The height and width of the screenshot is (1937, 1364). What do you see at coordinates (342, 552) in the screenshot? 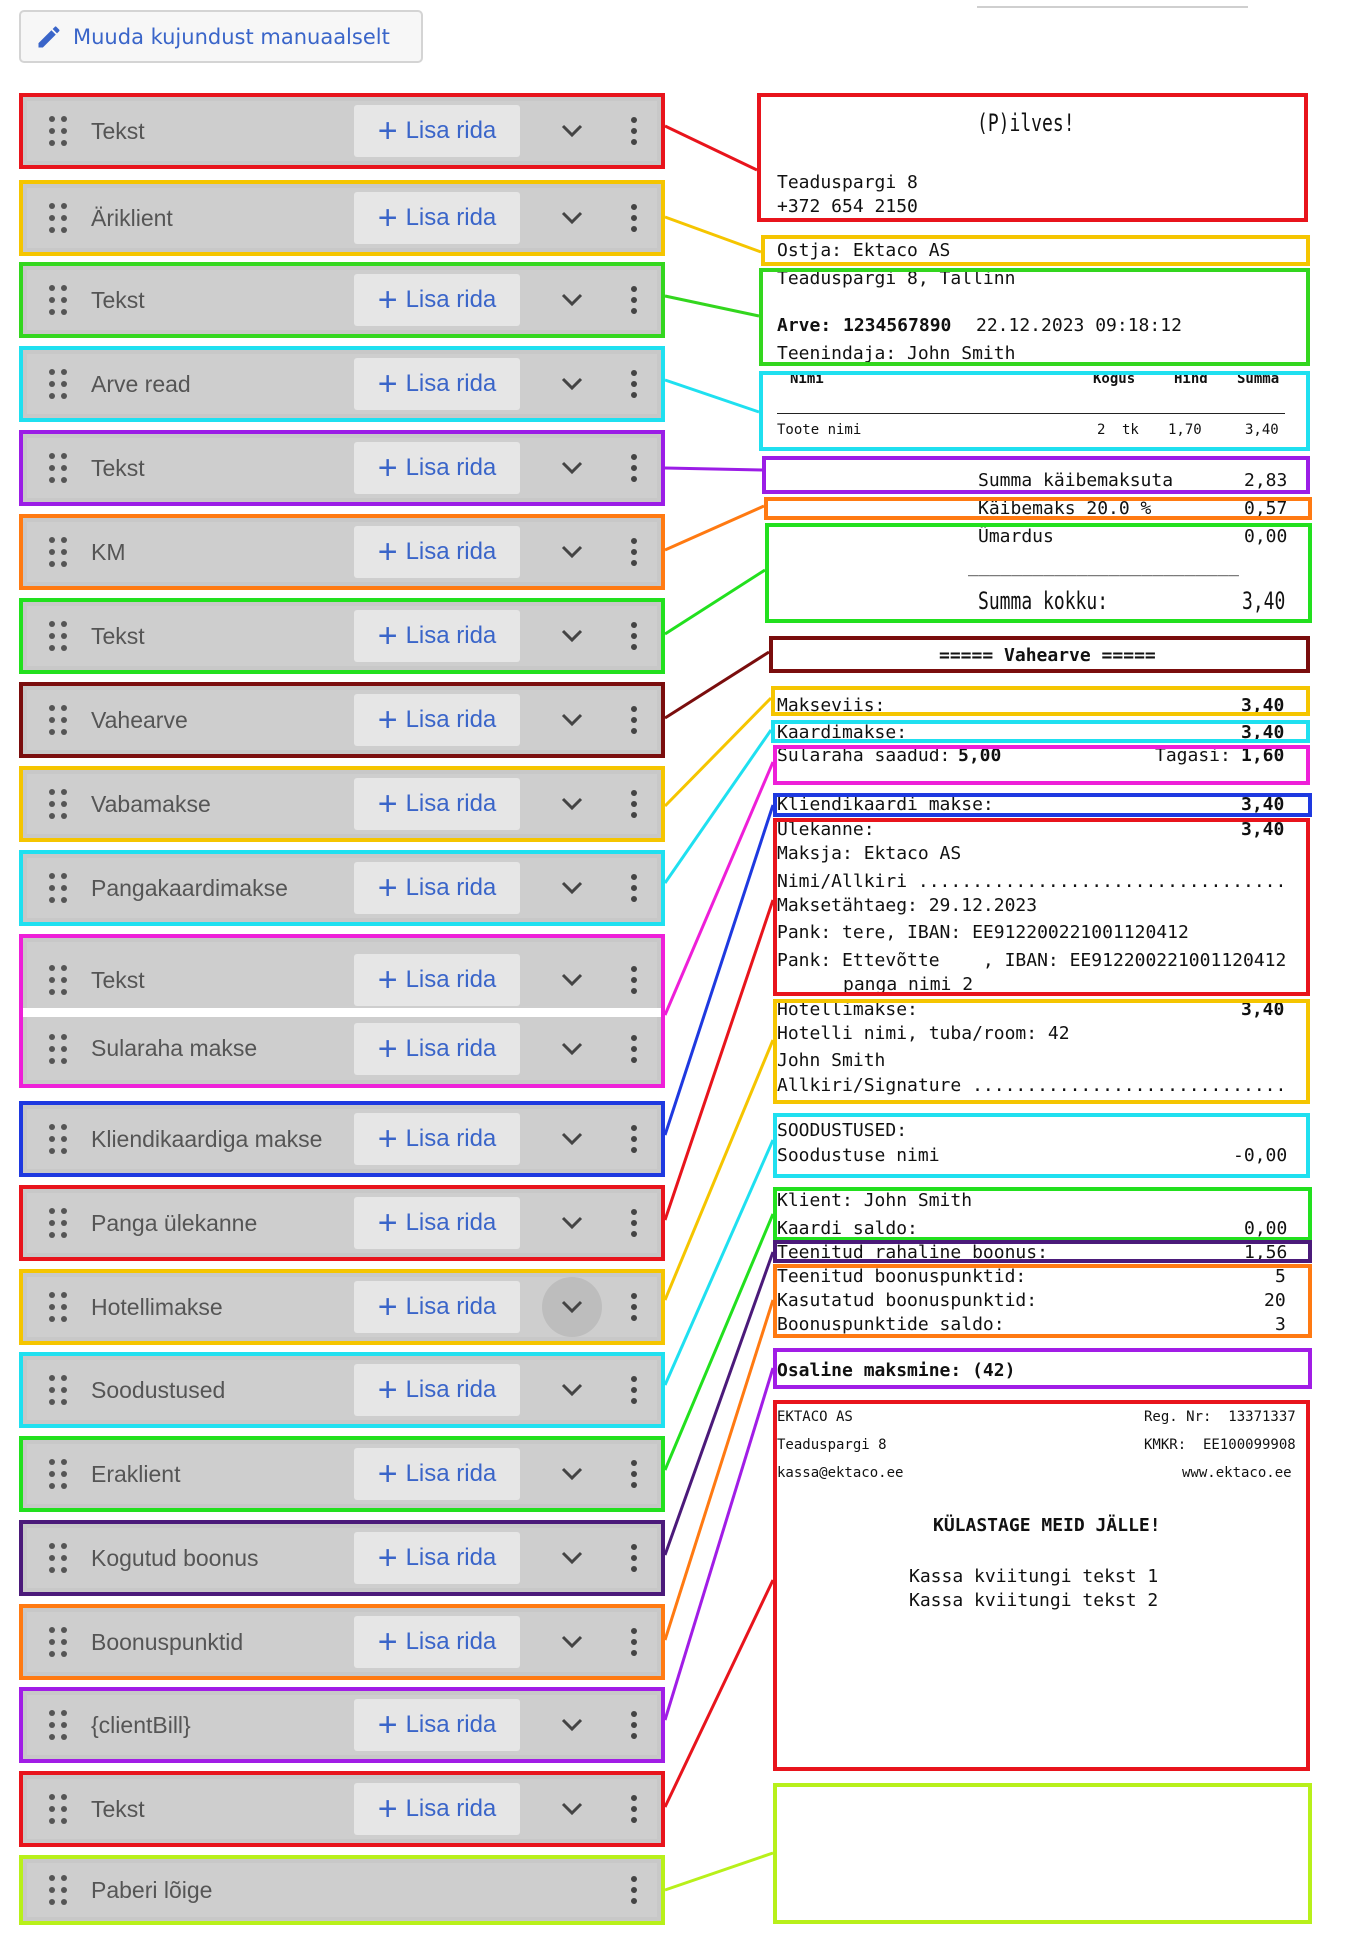
I see `block-row: KM + Lisa rida` at bounding box center [342, 552].